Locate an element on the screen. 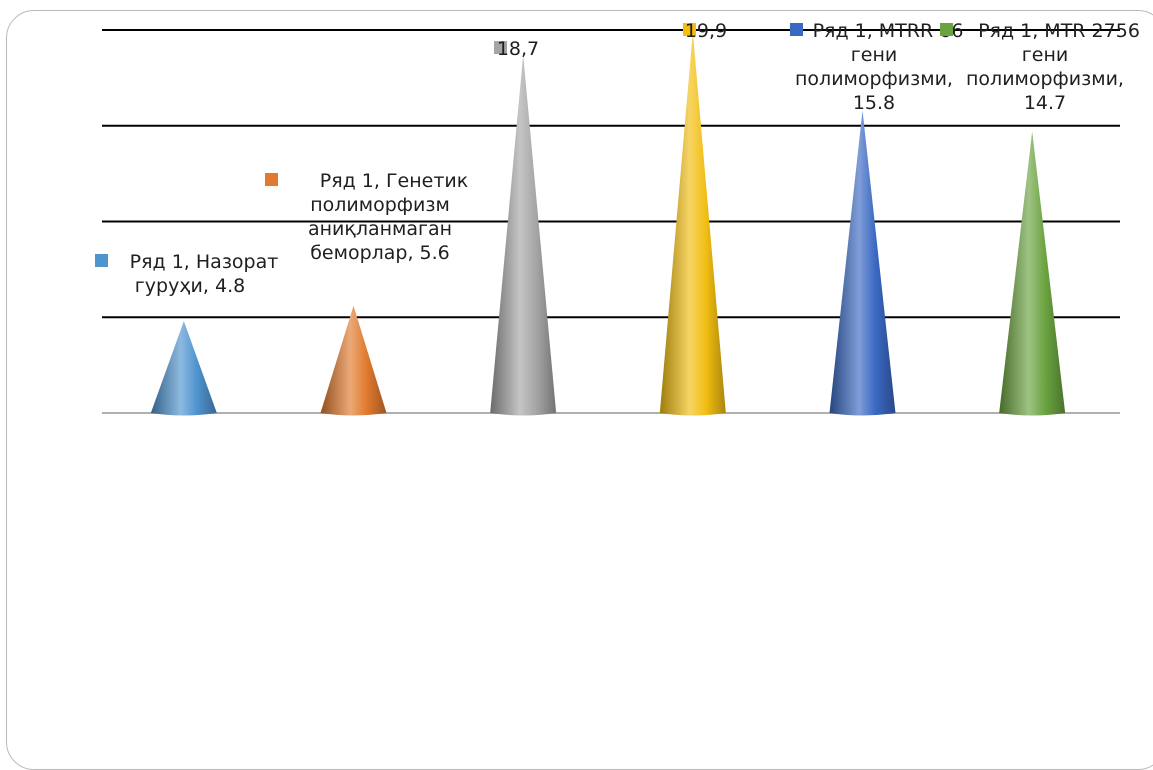 This screenshot has width=1153, height=770. data-label-6: Ряд 1, MTR 2756 гени полиморфизми, 14.7 is located at coordinates (1053, 67).